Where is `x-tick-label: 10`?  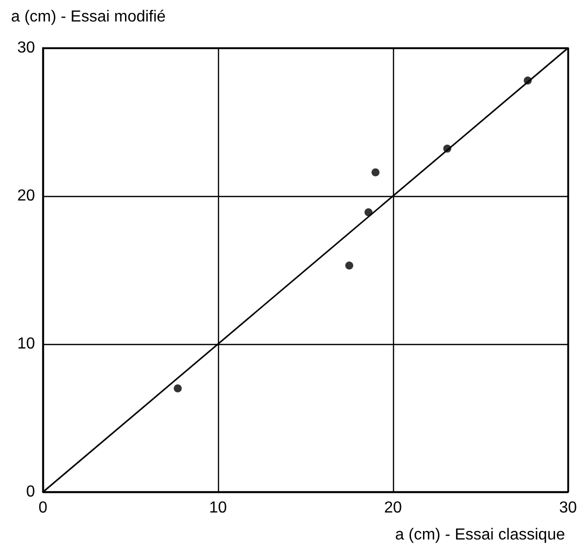
x-tick-label: 10 is located at coordinates (218, 508).